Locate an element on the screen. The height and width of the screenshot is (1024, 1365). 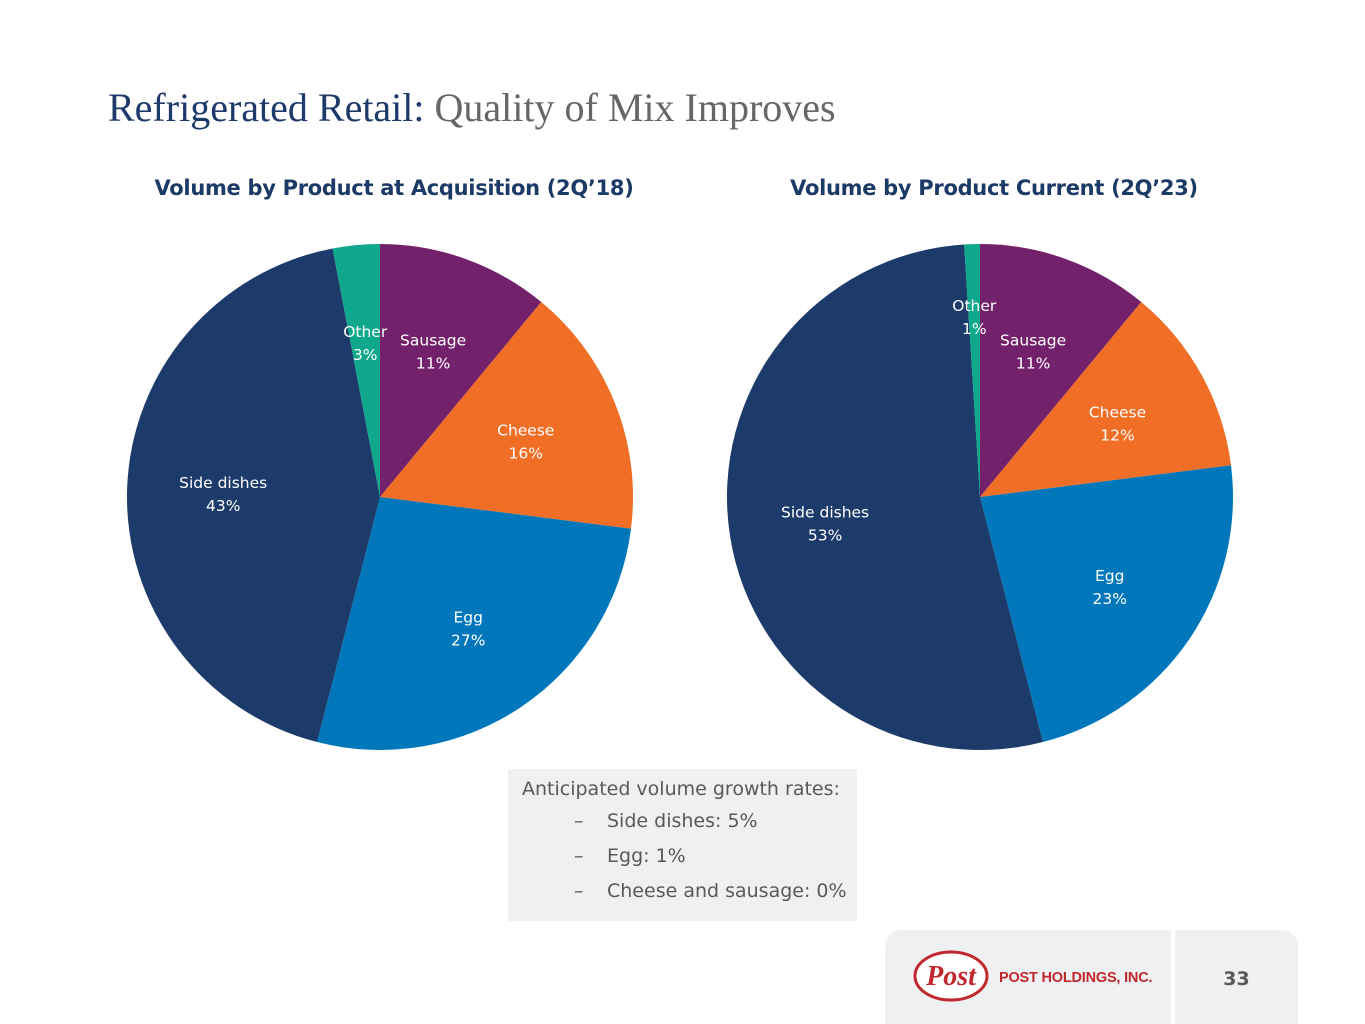
note-item: – Side dishes: 5% is located at coordinates (689, 821).